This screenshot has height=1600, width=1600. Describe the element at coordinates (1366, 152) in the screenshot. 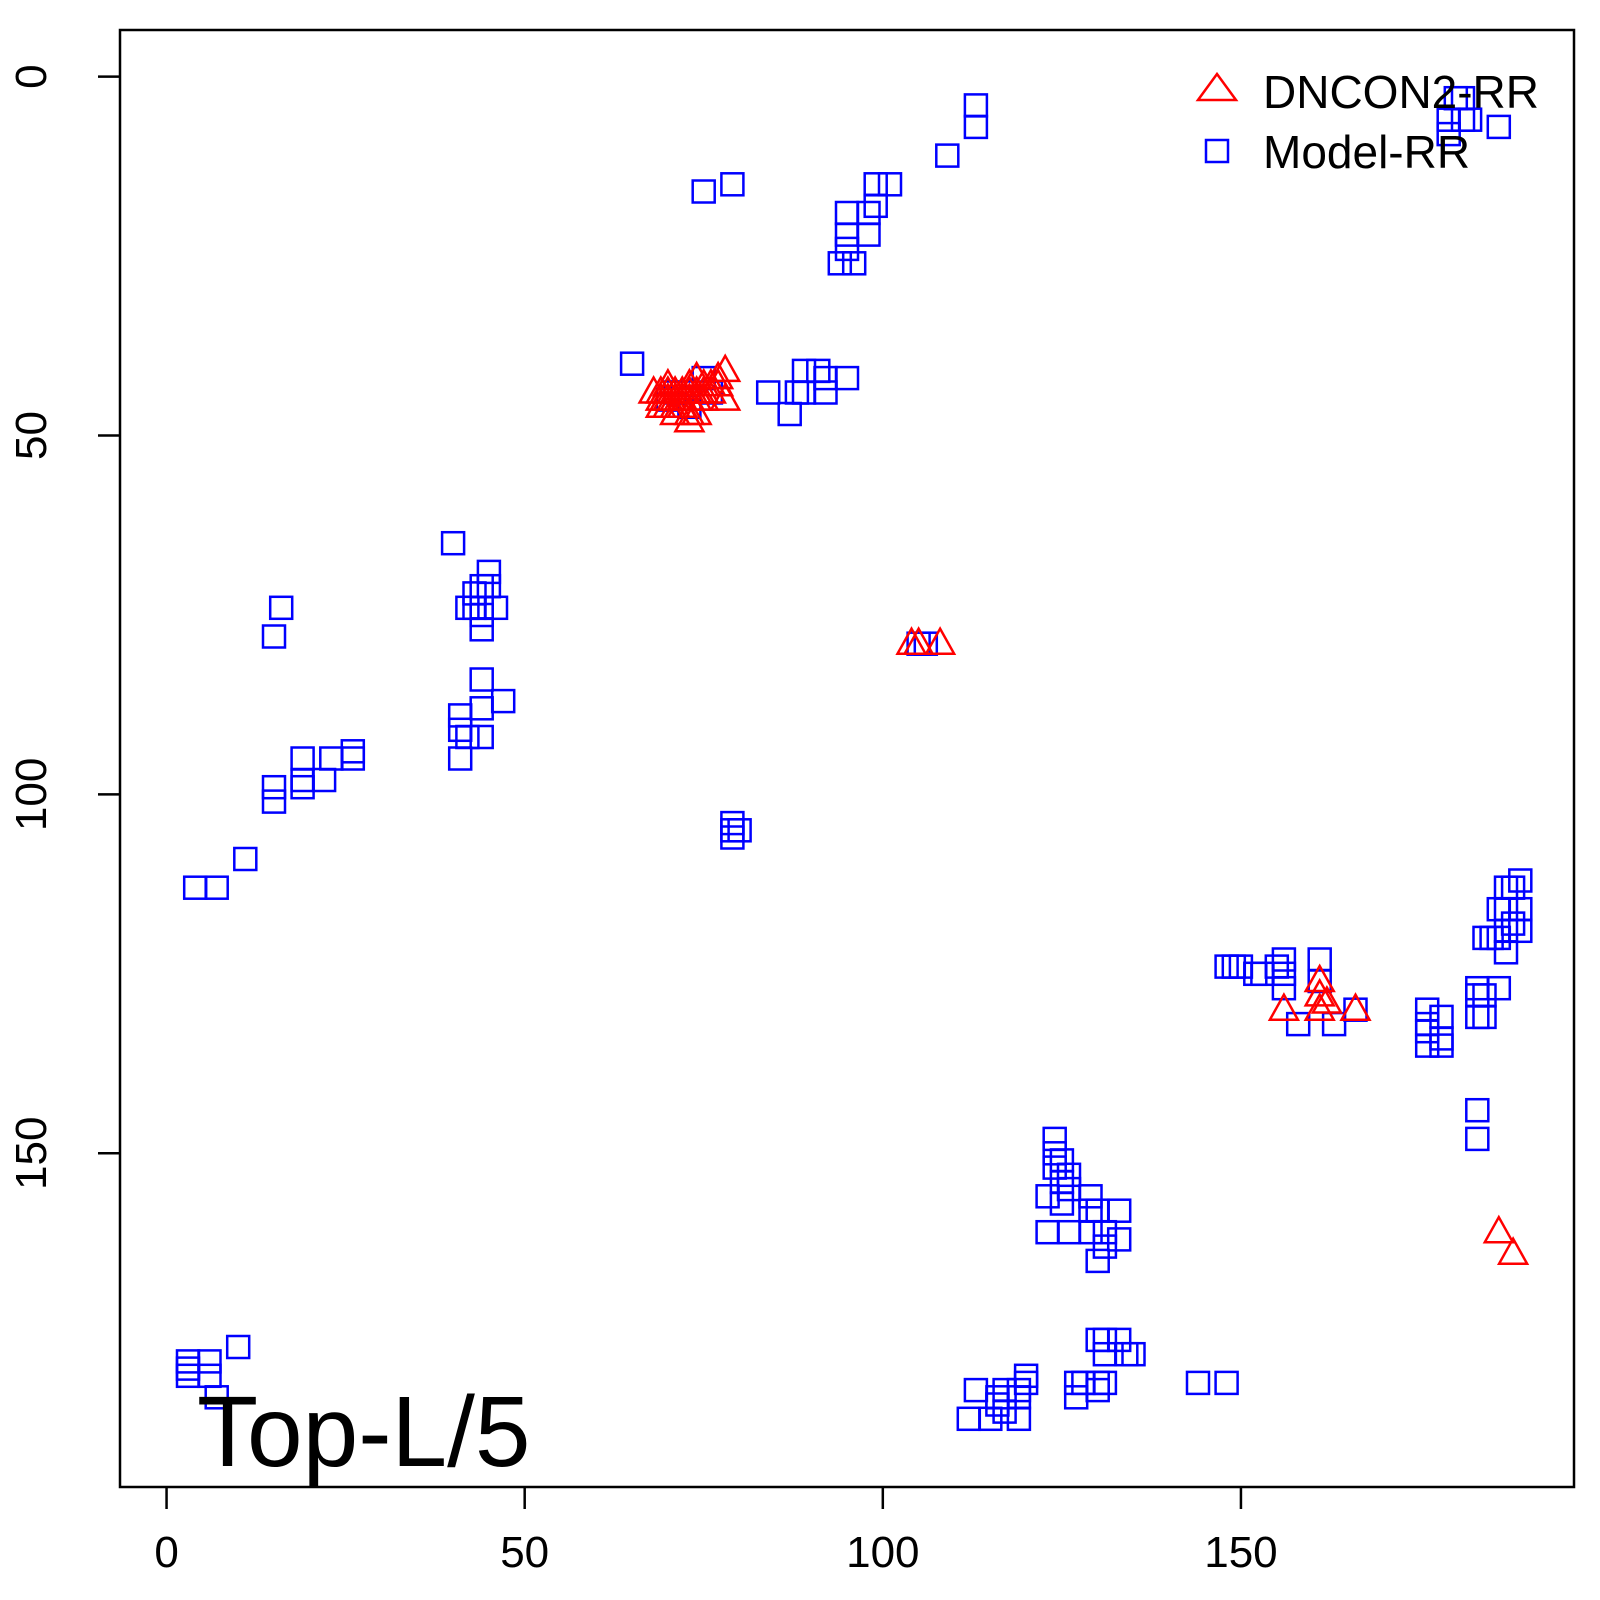

I see `legend-label-model-rr: Model-RR` at that location.